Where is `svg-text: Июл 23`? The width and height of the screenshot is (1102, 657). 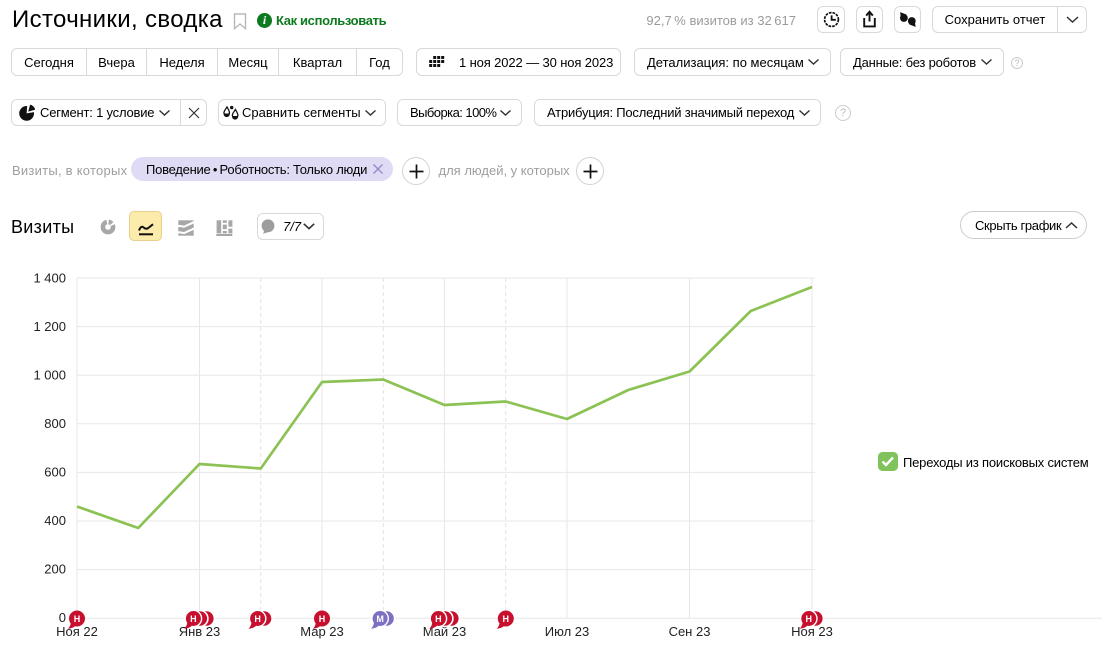
svg-text: Июл 23 is located at coordinates (567, 631).